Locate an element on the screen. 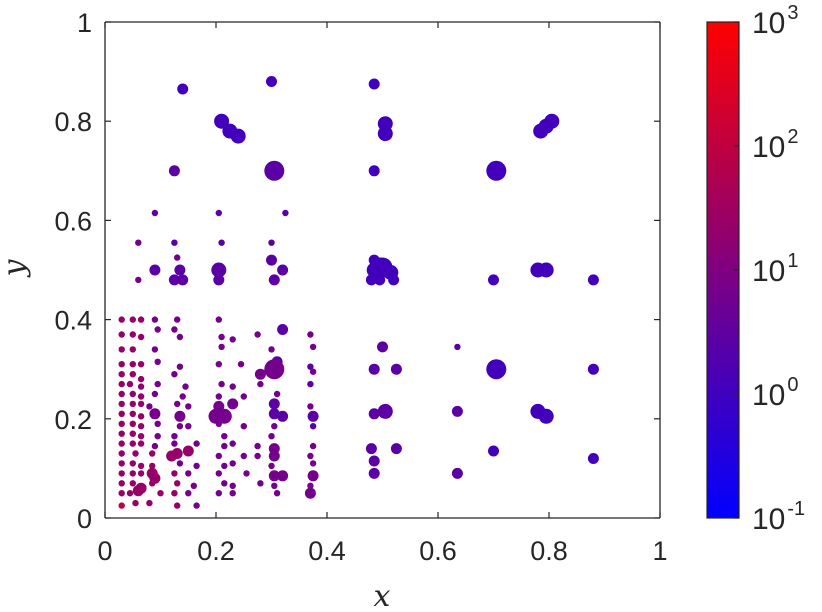 This screenshot has width=822, height=612. y-tick-label: 1 is located at coordinates (84, 23).